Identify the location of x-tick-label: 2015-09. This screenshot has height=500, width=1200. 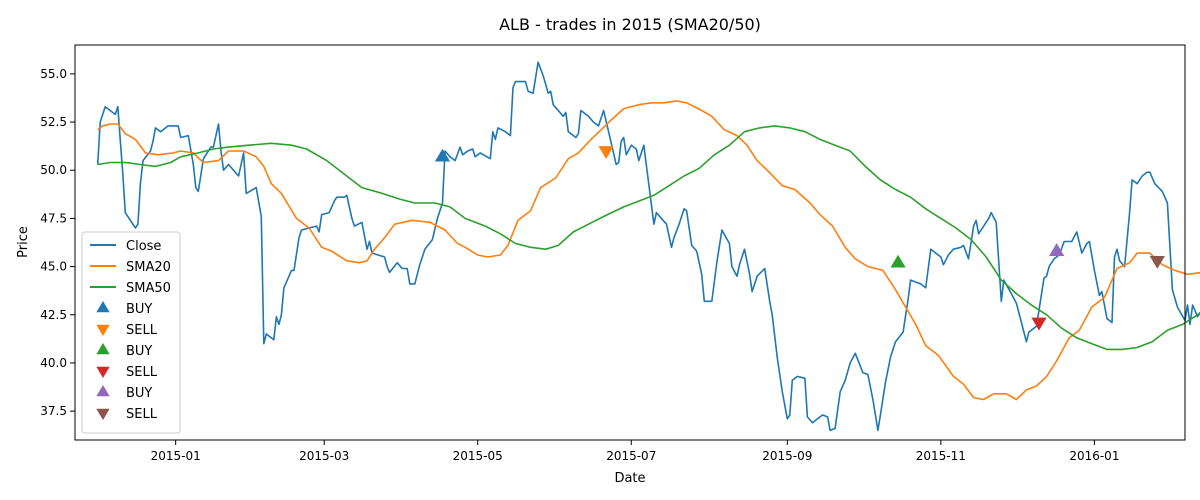
(787, 456).